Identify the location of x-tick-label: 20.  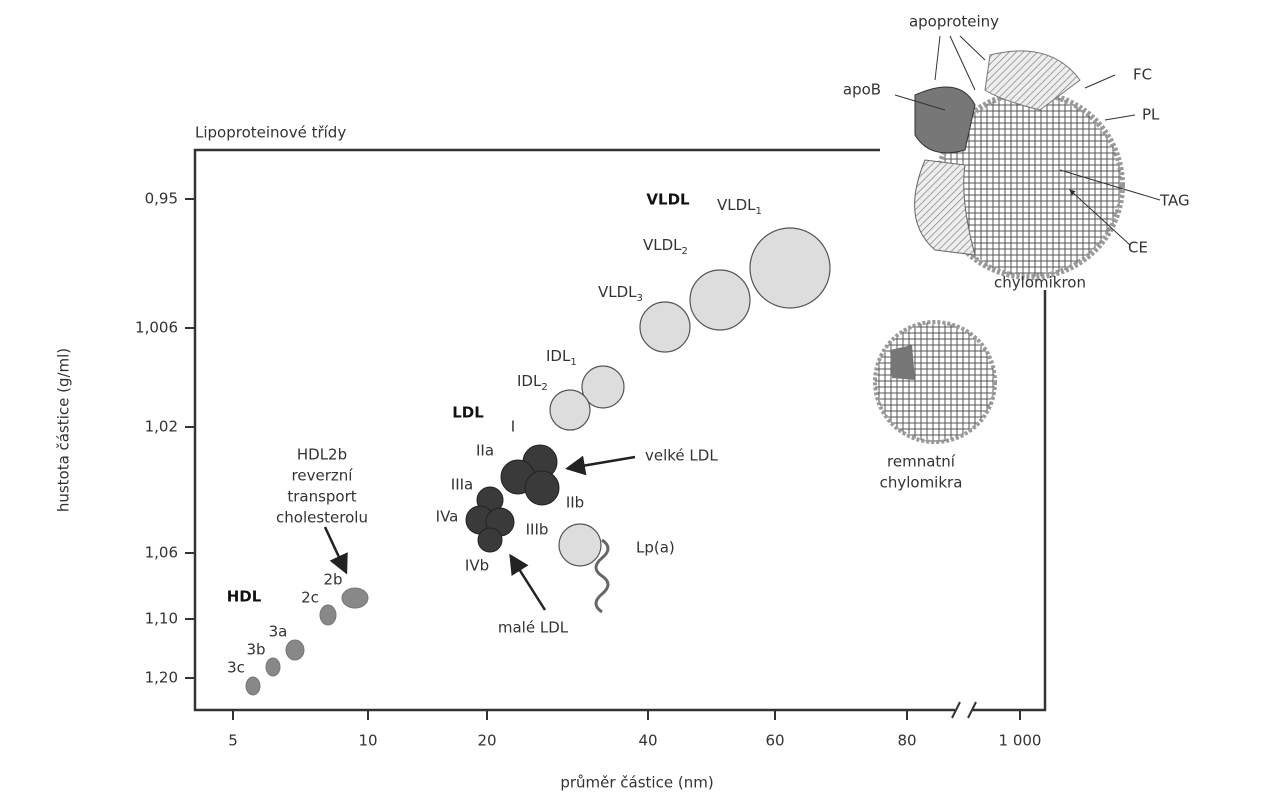
(486, 741).